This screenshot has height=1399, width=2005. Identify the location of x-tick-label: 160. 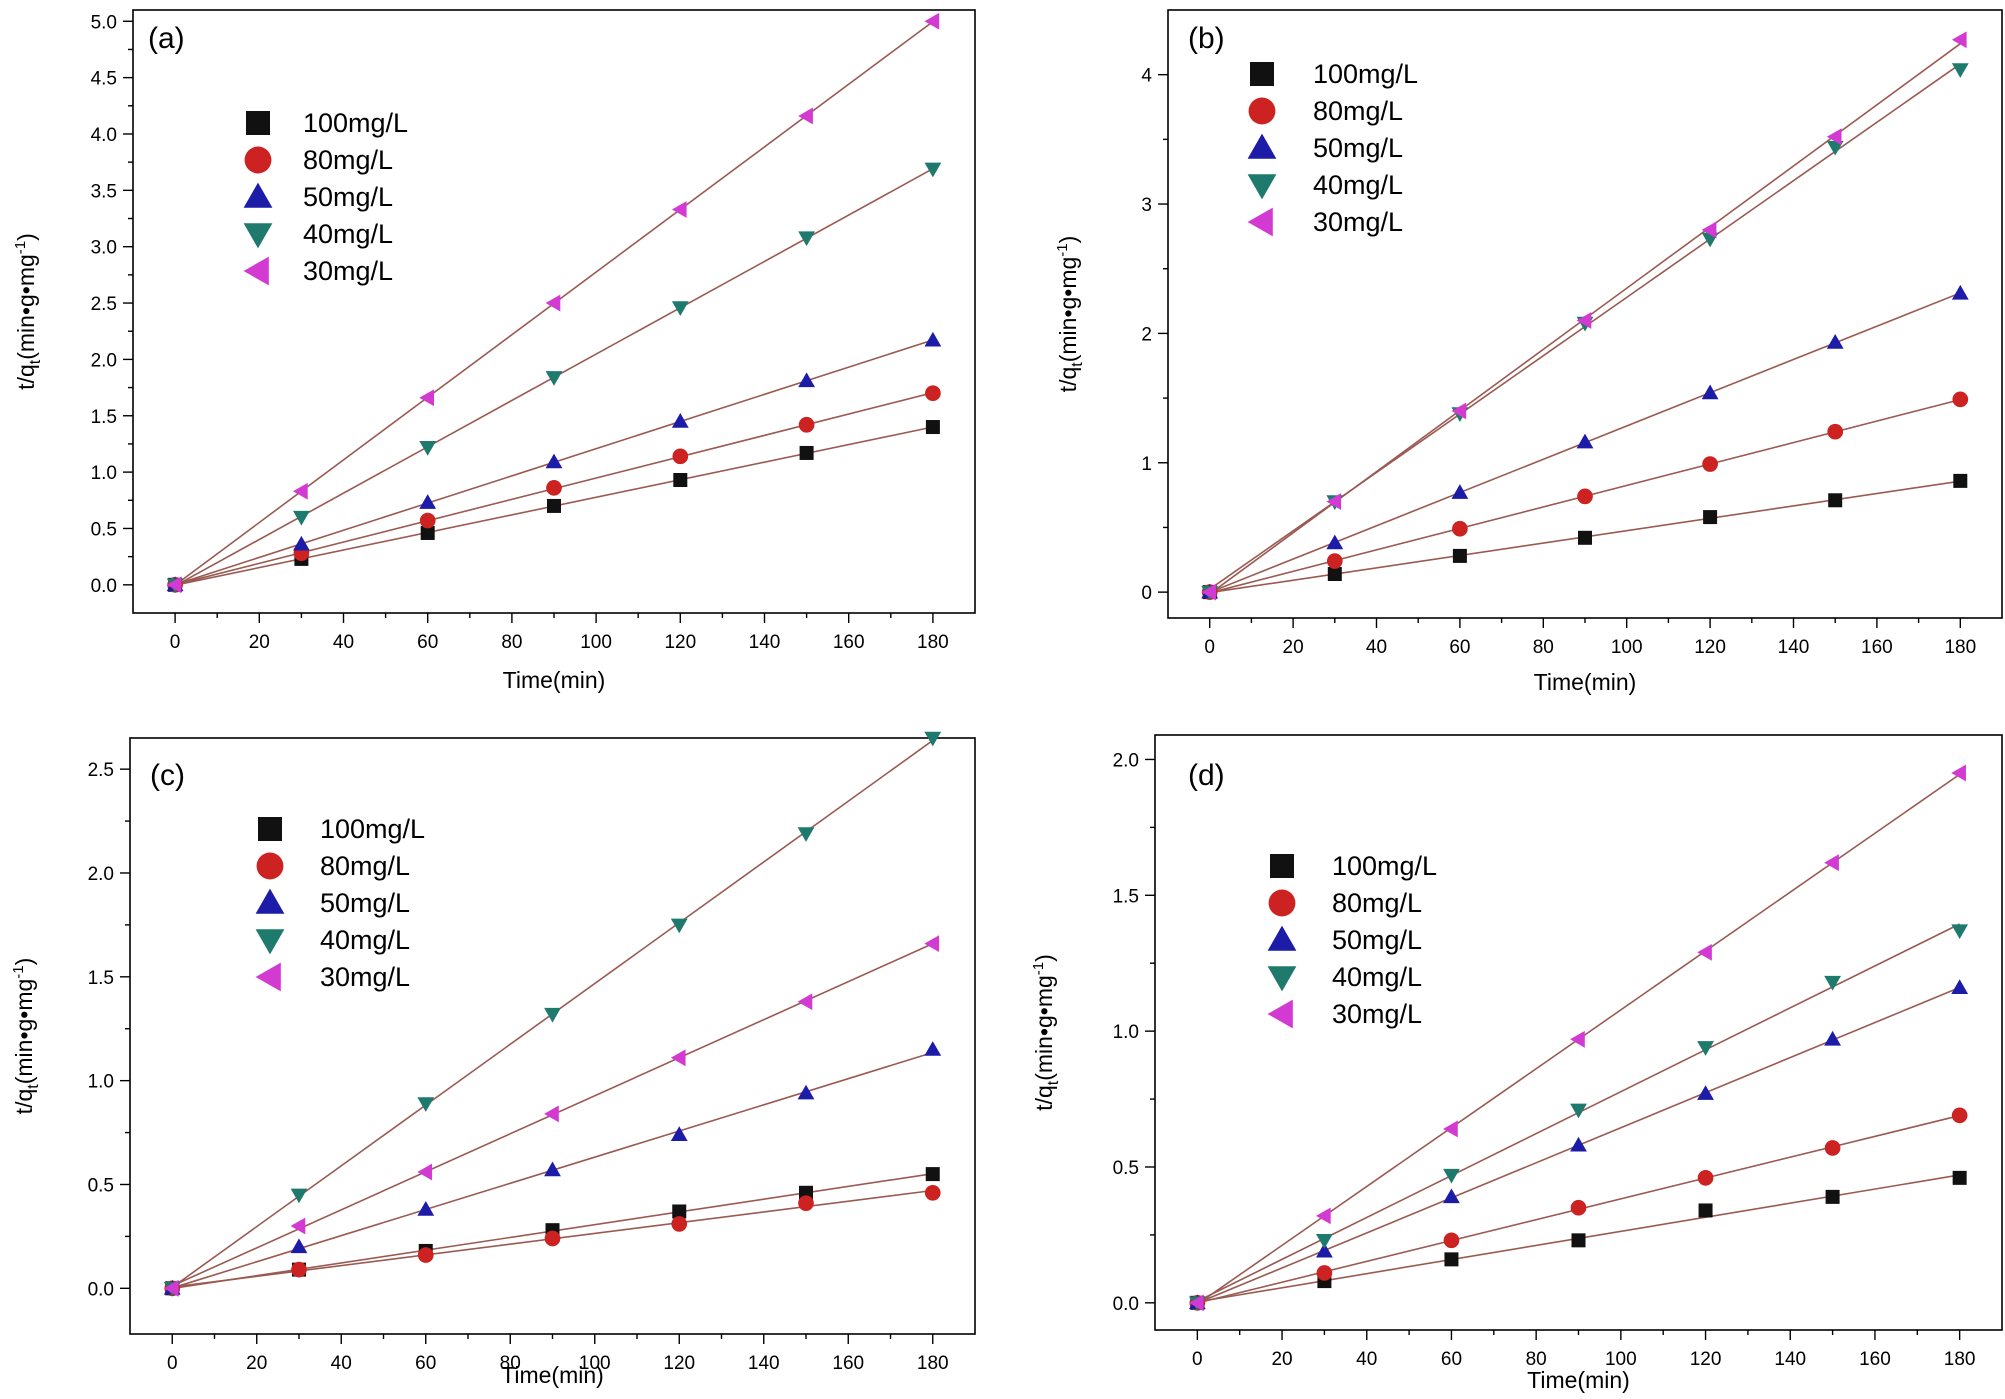
(1875, 1359).